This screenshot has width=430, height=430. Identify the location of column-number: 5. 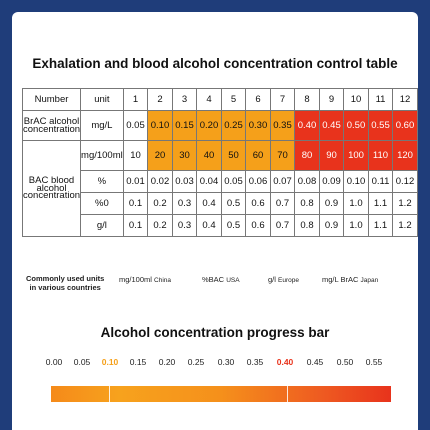
(233, 99).